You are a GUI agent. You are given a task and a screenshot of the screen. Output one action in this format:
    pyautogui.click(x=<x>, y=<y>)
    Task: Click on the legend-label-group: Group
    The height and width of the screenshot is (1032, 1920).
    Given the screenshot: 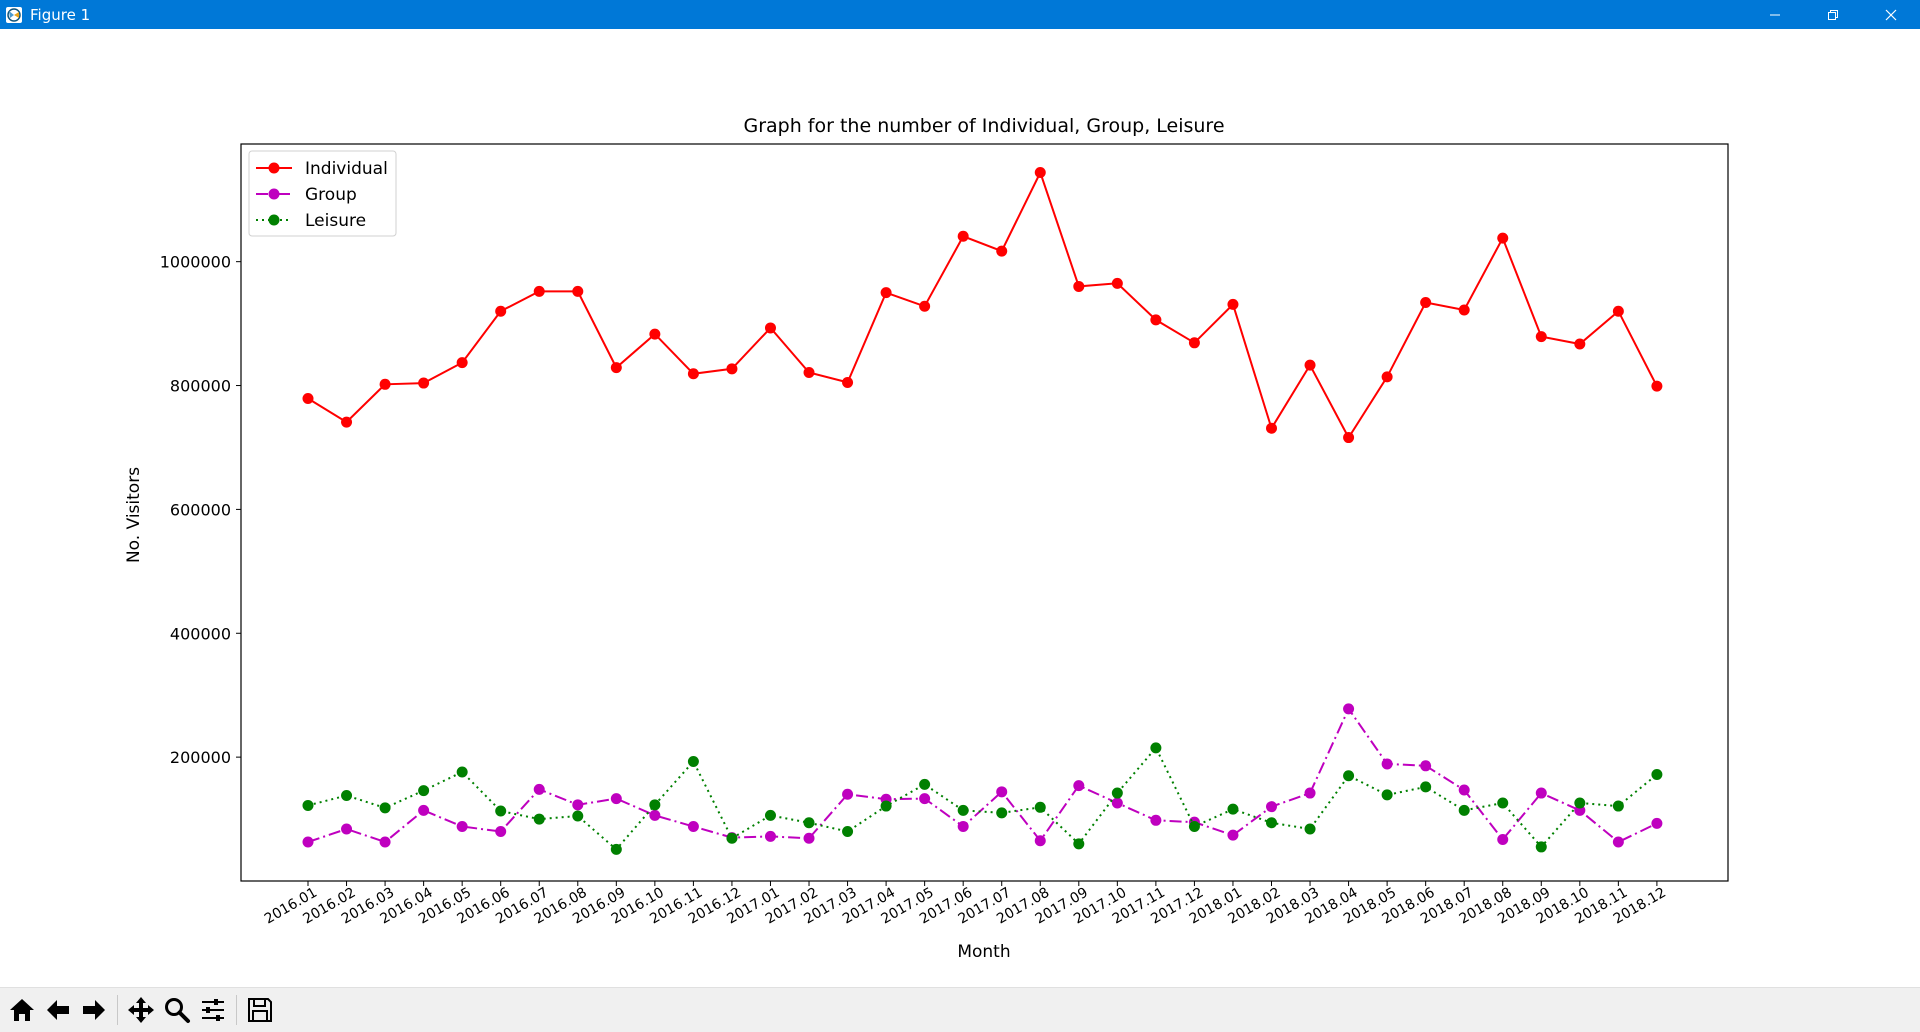 What is the action you would take?
    pyautogui.click(x=331, y=195)
    